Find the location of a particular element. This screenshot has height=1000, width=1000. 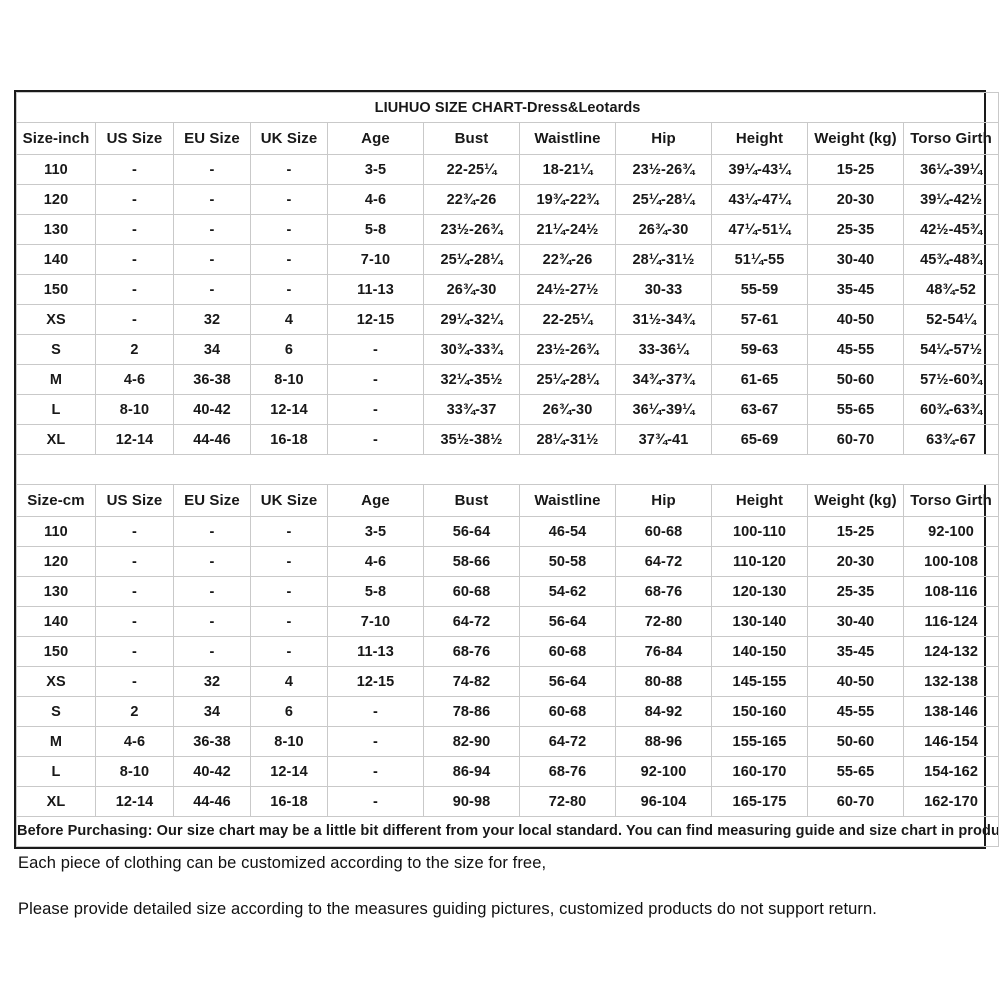

data-cell: 58-66 is located at coordinates (471, 561).